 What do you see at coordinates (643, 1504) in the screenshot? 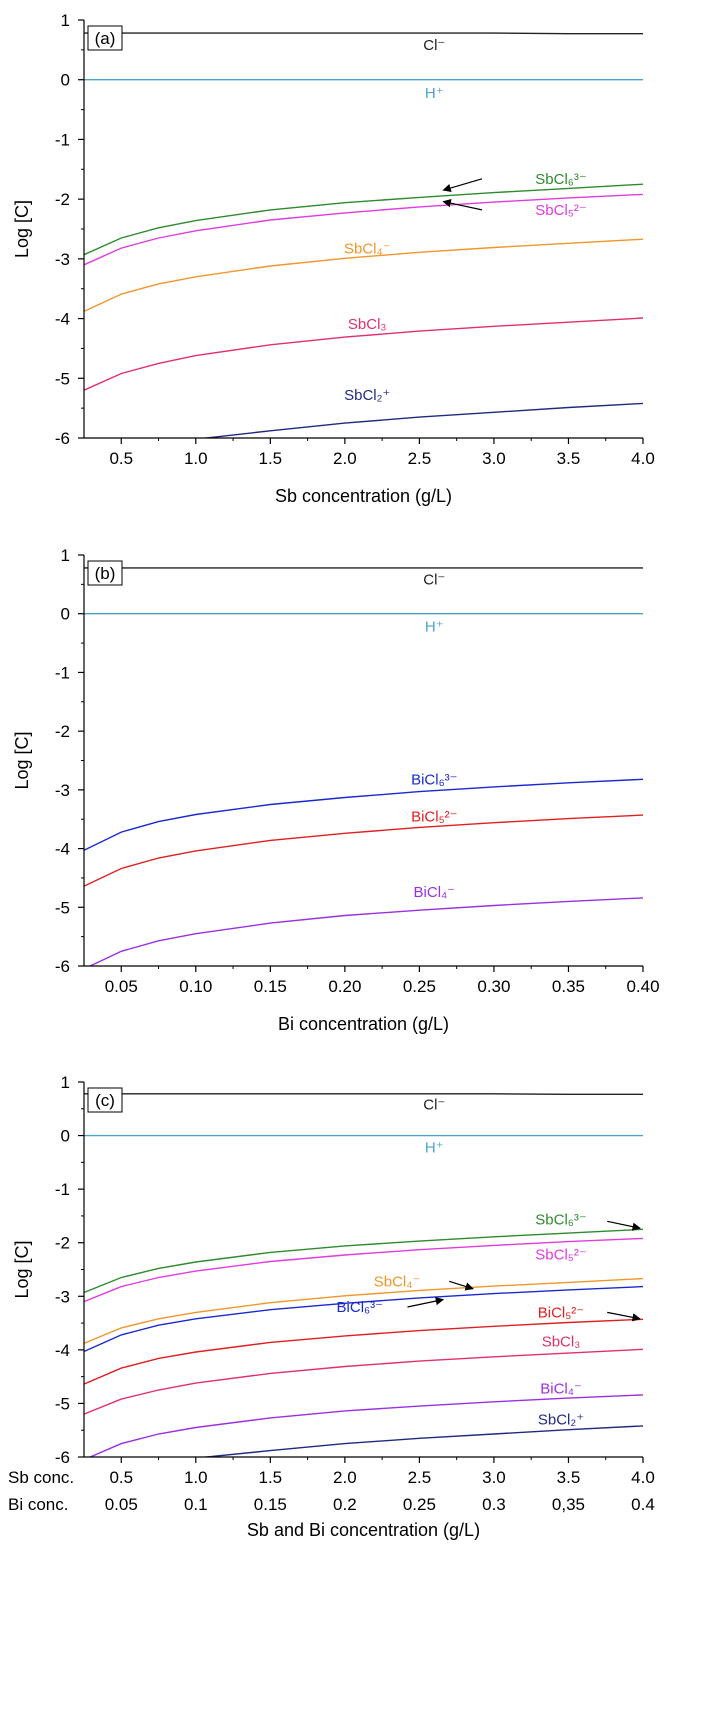
I see `x-tick-label-secondary: 0.4` at bounding box center [643, 1504].